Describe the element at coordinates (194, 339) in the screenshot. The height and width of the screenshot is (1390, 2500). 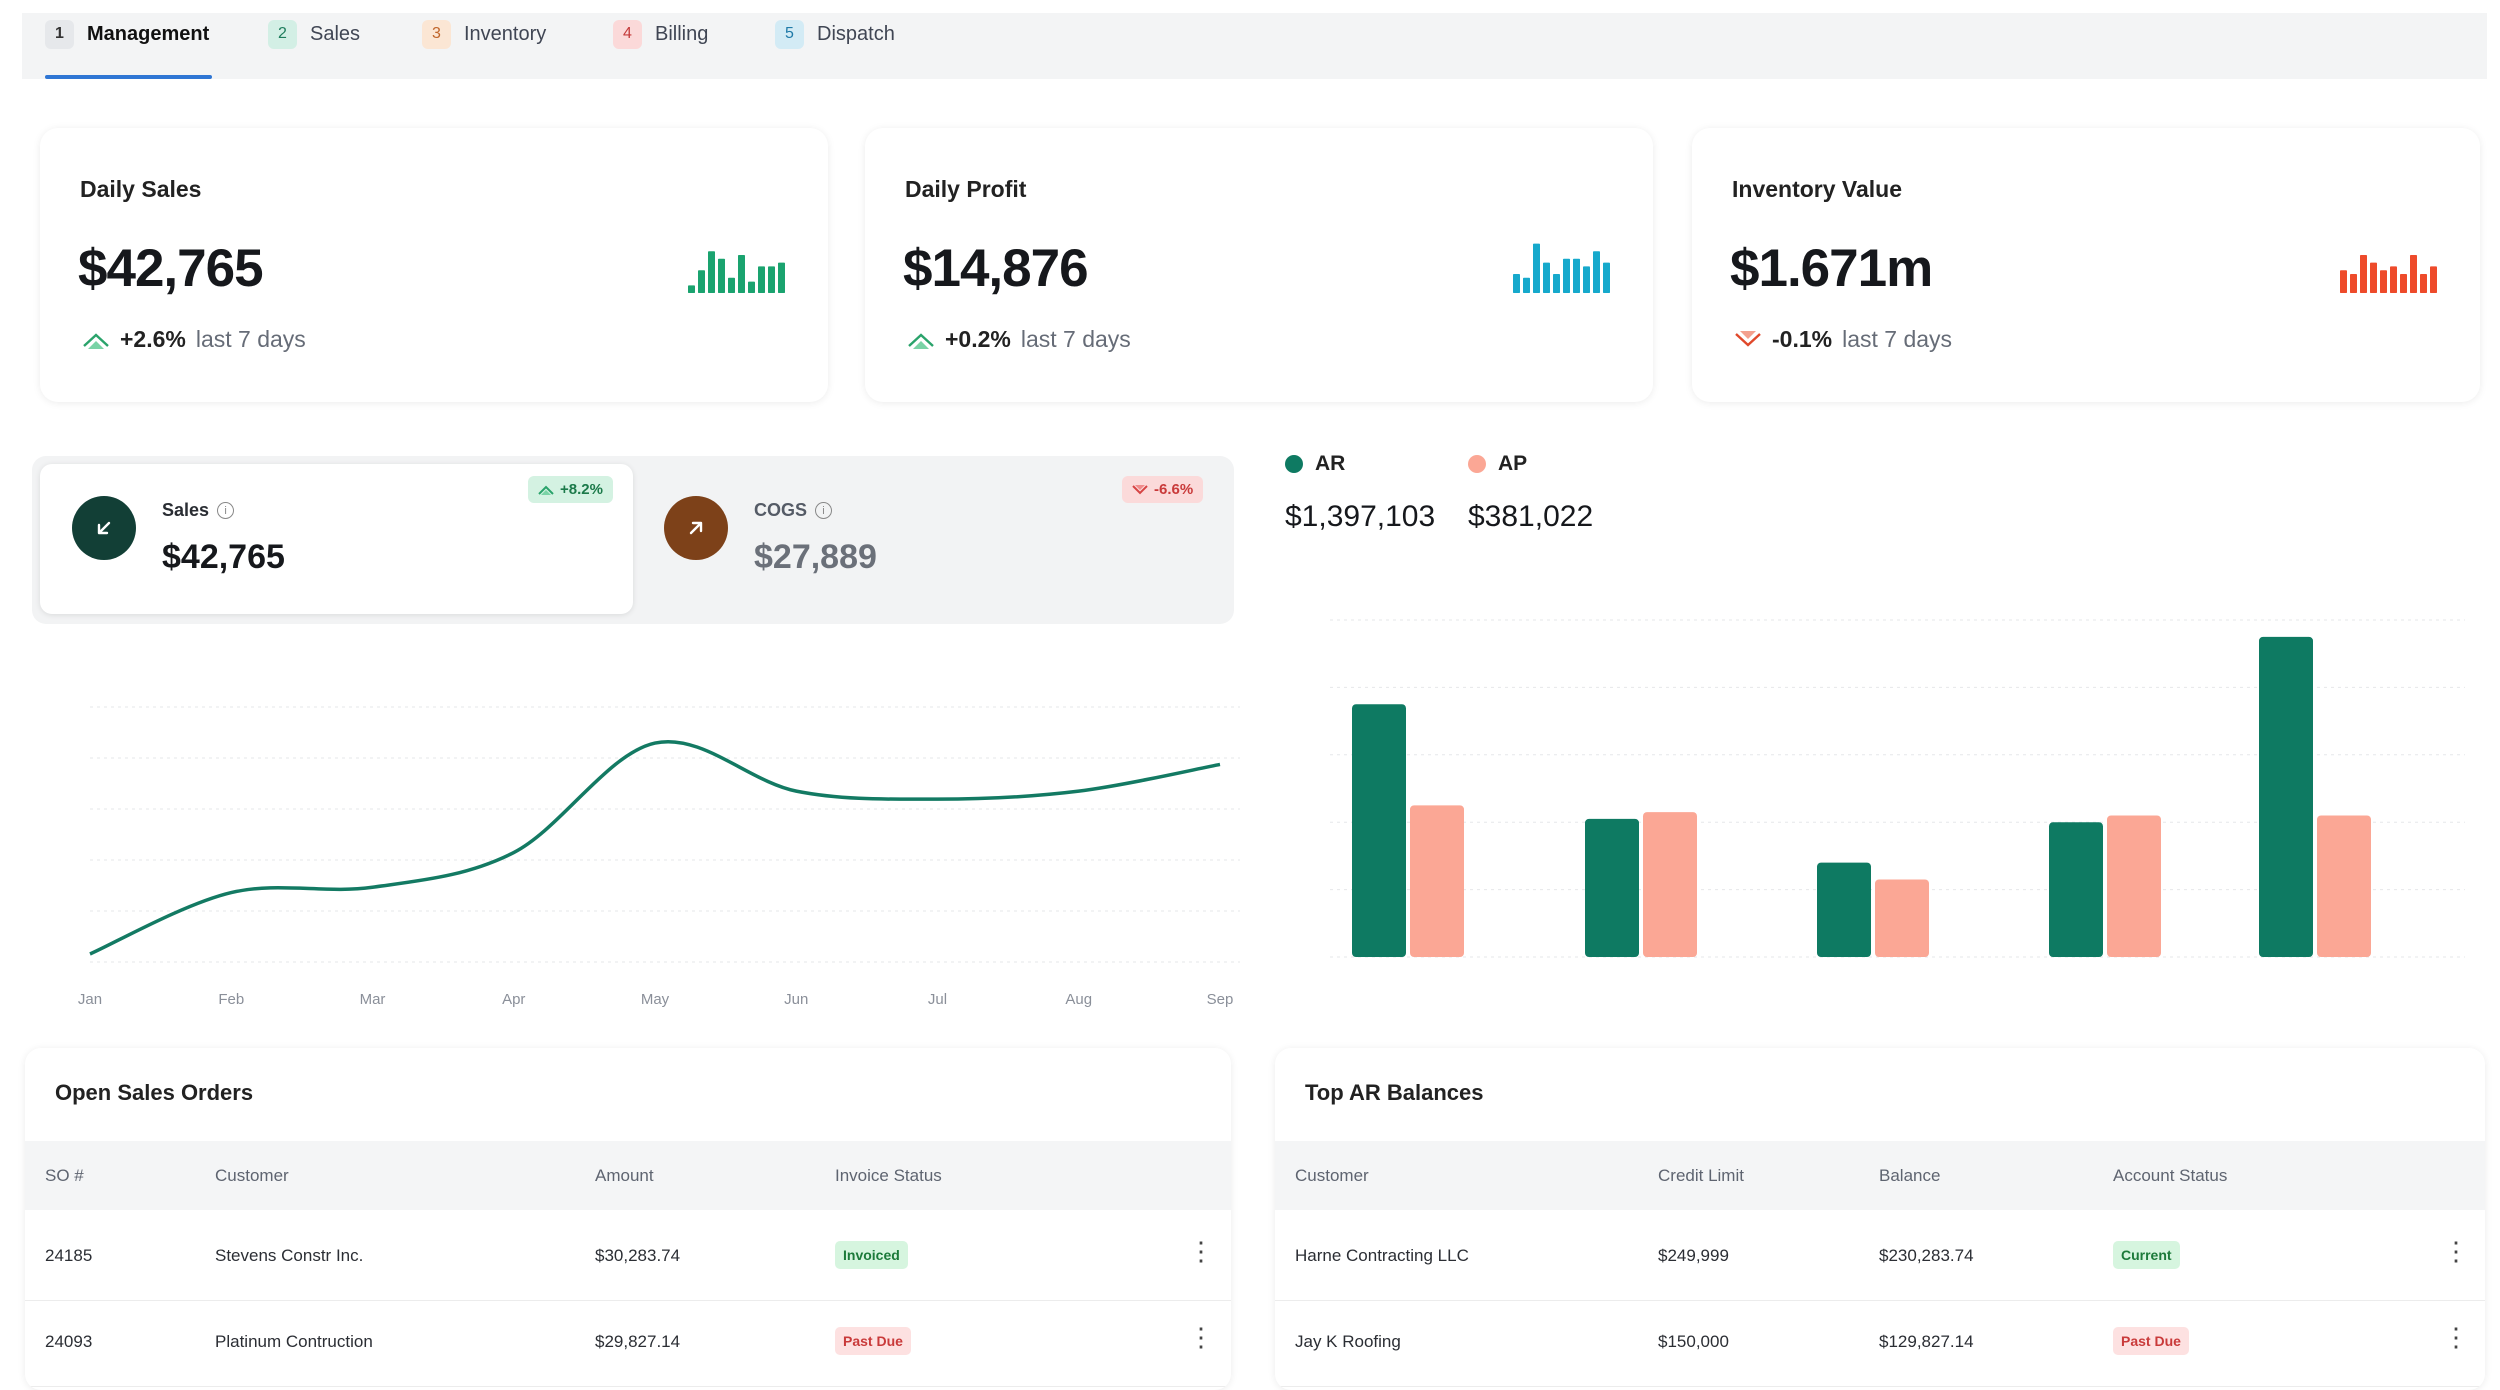
I see `kpi-change: +2.6% last 7 days` at that location.